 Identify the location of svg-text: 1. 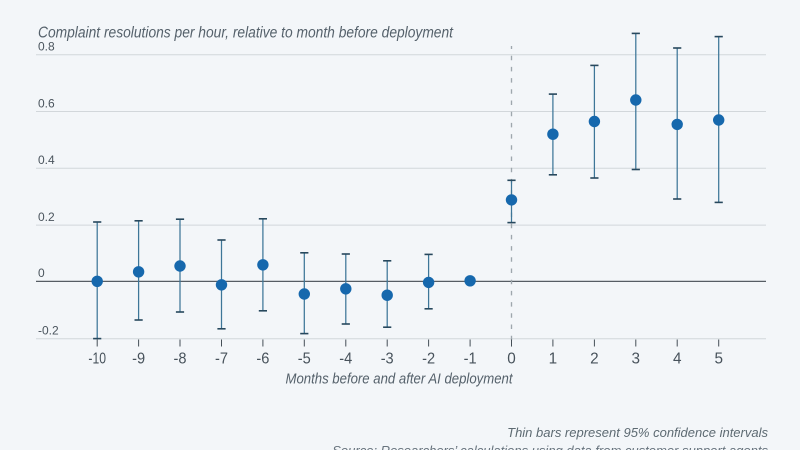
(553, 359).